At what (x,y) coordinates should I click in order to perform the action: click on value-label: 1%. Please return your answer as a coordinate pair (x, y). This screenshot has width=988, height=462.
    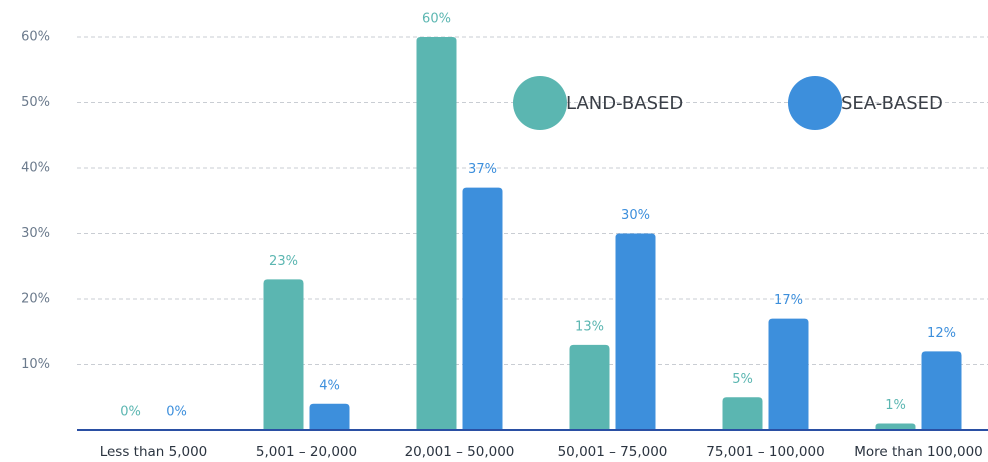
    Looking at the image, I should click on (895, 405).